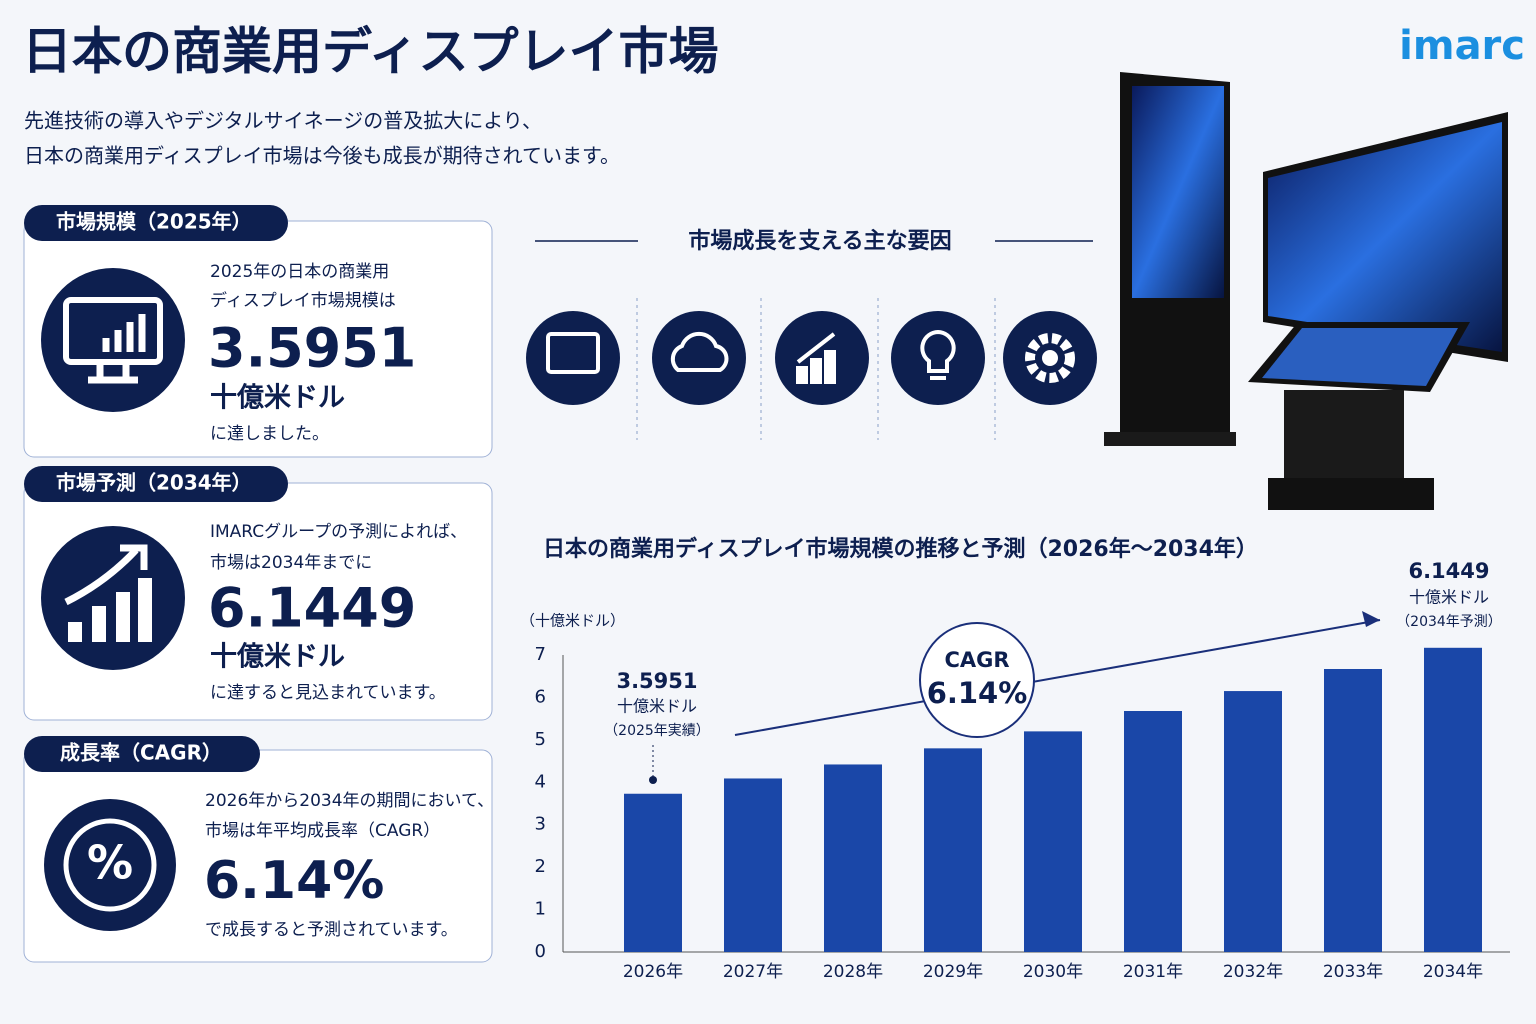 The height and width of the screenshot is (1024, 1536). Describe the element at coordinates (299, 272) in the screenshot. I see `card-text: 2025年の日本の商業用` at that location.